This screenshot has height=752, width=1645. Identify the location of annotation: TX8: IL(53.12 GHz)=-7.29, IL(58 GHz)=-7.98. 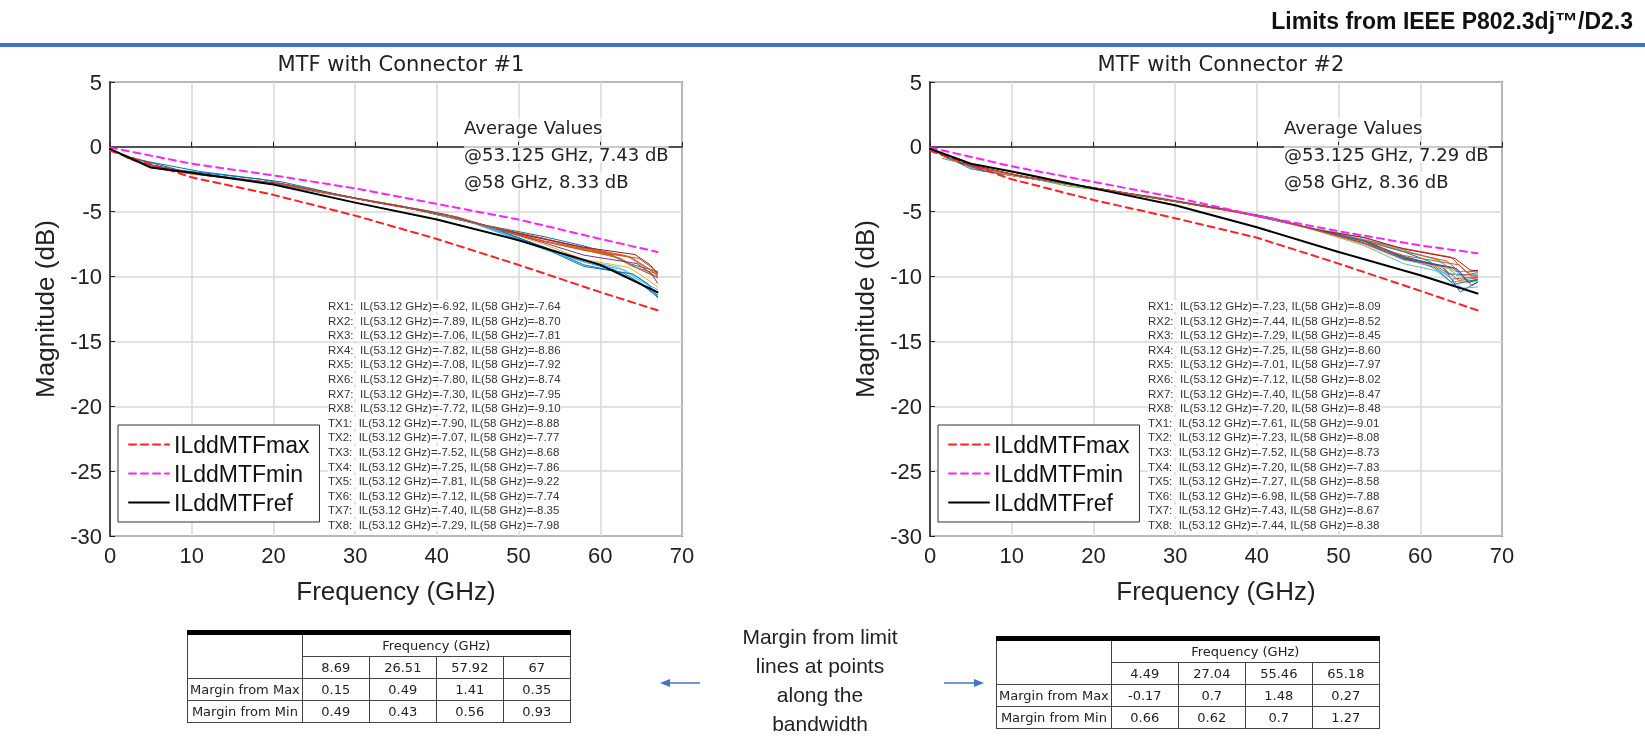
(444, 525).